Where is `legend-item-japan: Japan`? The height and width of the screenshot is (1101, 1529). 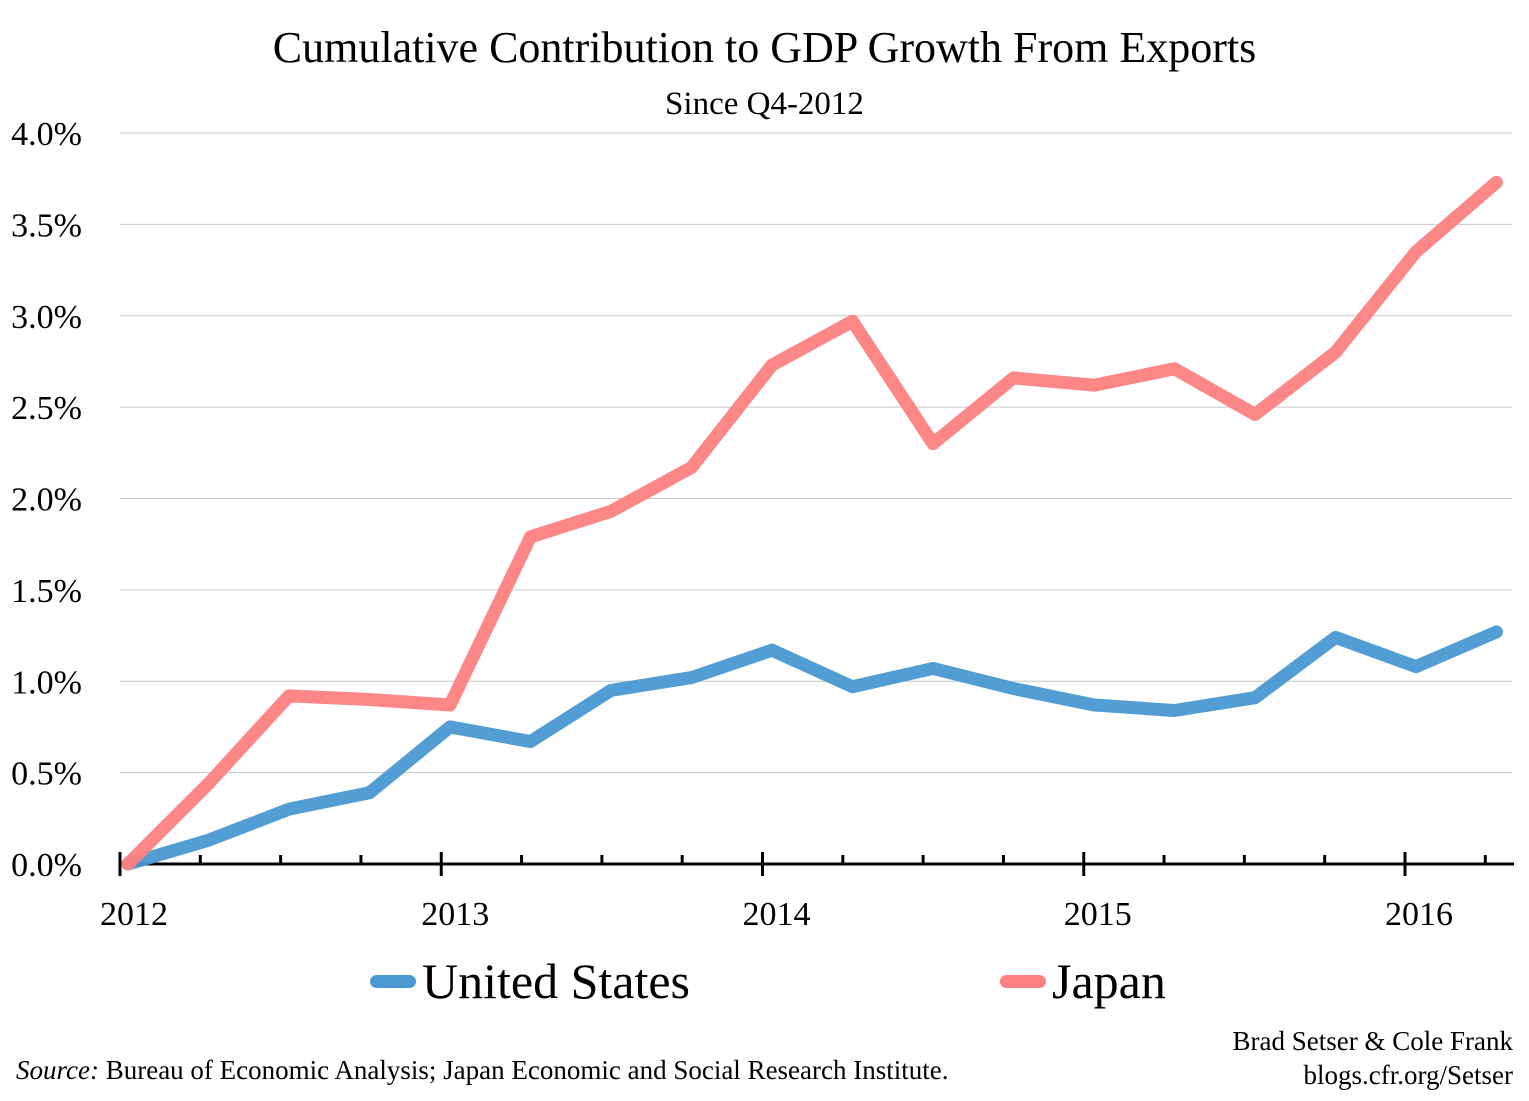 legend-item-japan: Japan is located at coordinates (1083, 981).